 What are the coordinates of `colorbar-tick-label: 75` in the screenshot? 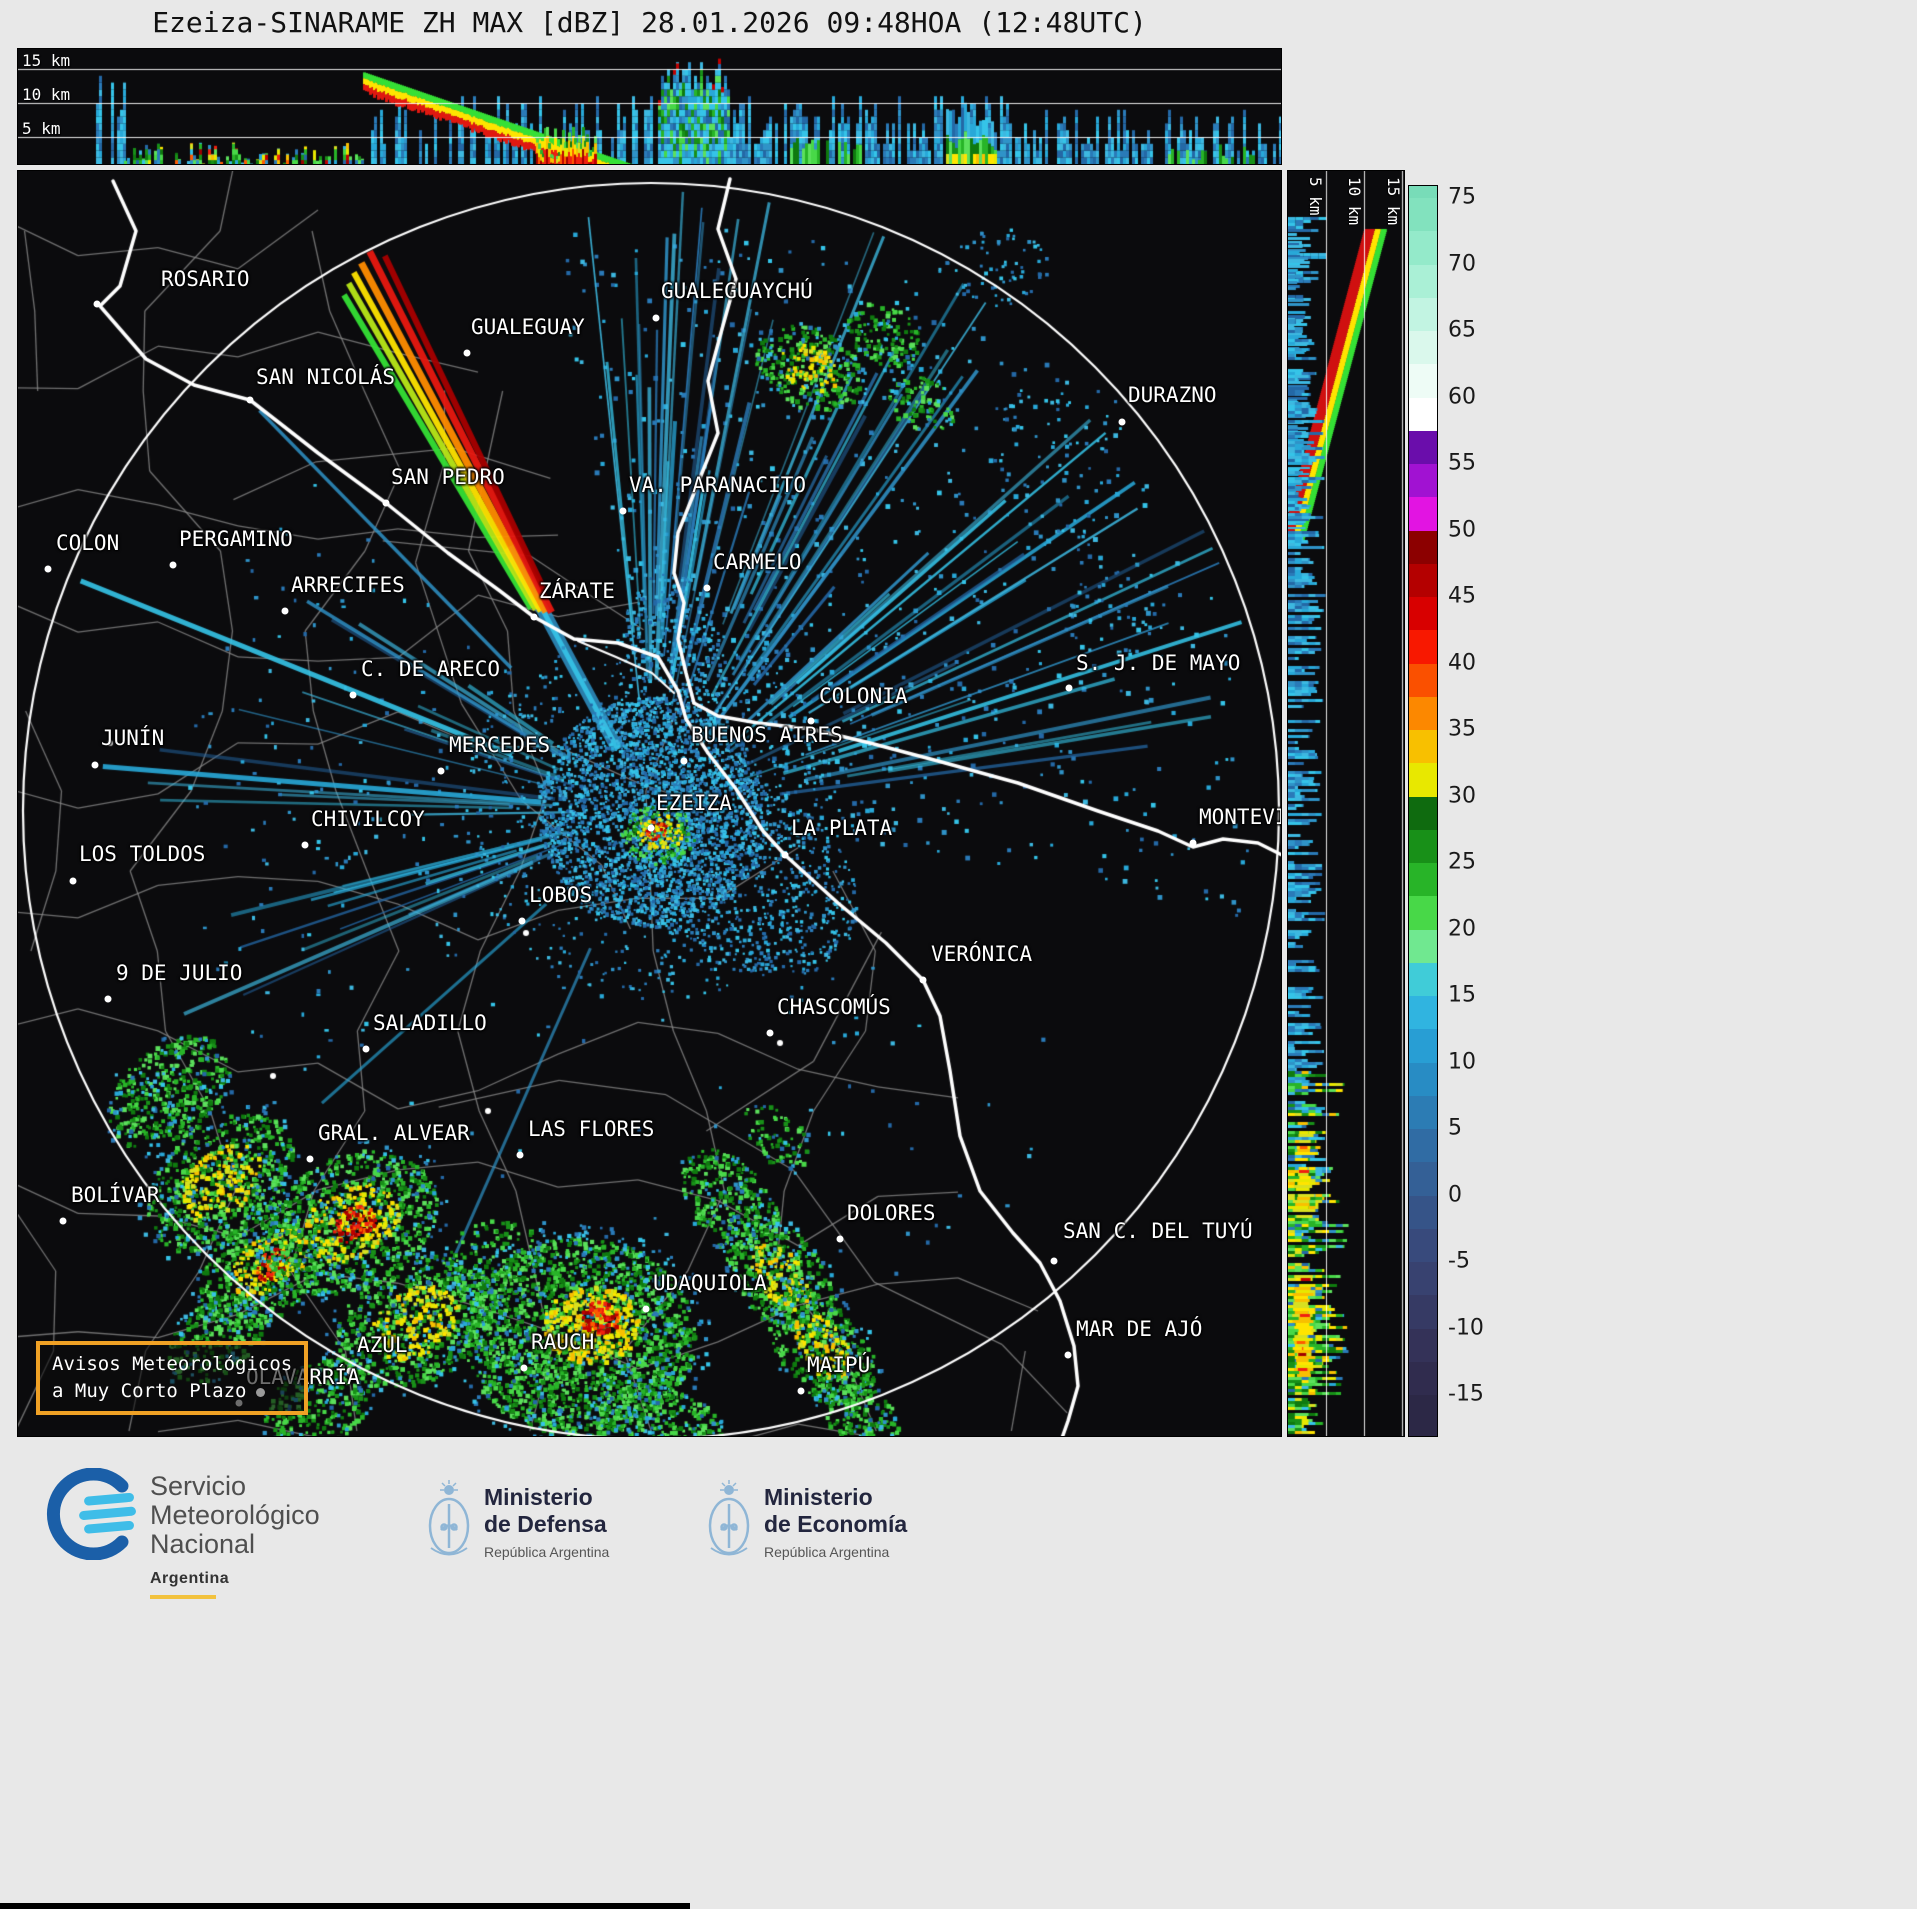 It's located at (1462, 197).